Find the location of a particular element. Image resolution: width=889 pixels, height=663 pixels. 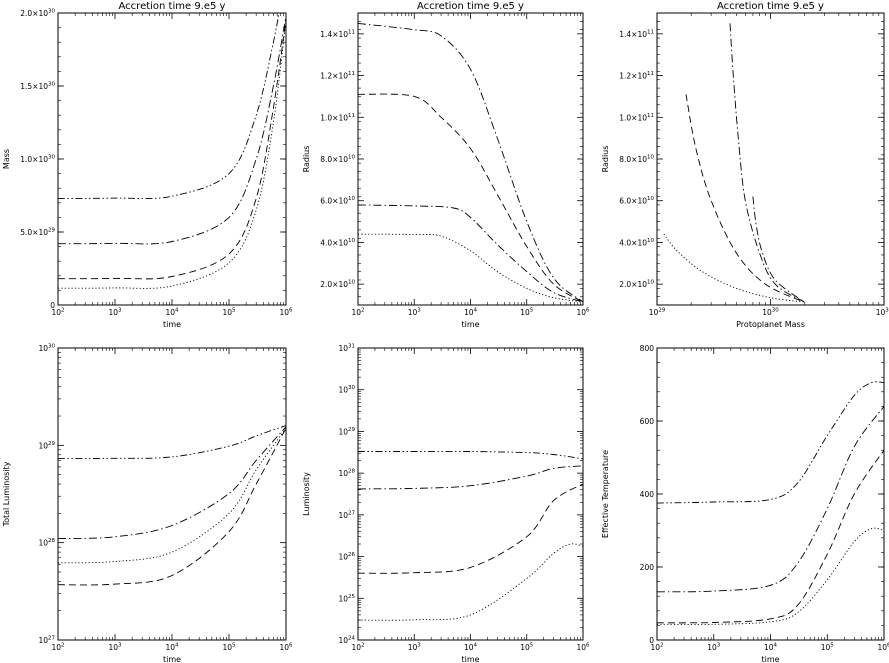

y-tick-label: 4.0×10¹⁰ is located at coordinates (636, 243).